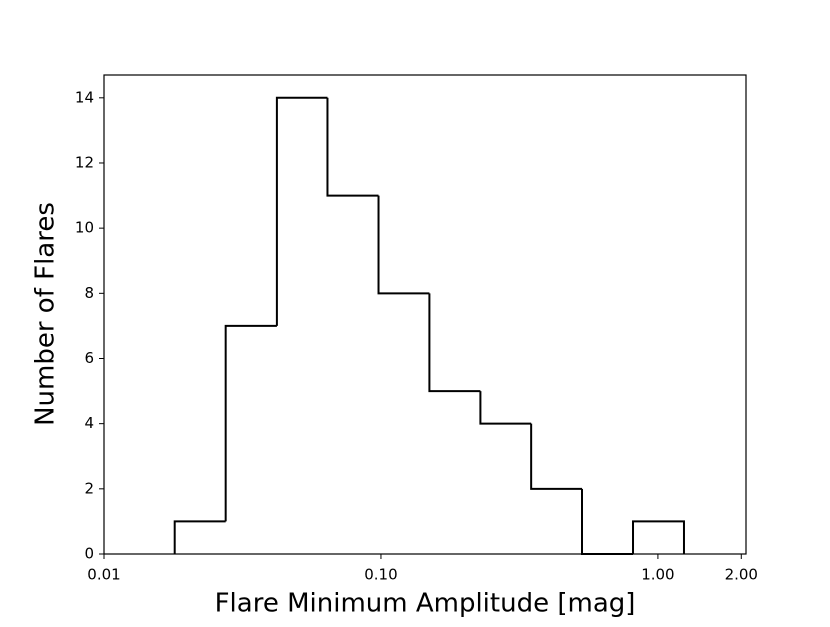  Describe the element at coordinates (46, 314) in the screenshot. I see `y-axis-label: Number of Flares` at that location.